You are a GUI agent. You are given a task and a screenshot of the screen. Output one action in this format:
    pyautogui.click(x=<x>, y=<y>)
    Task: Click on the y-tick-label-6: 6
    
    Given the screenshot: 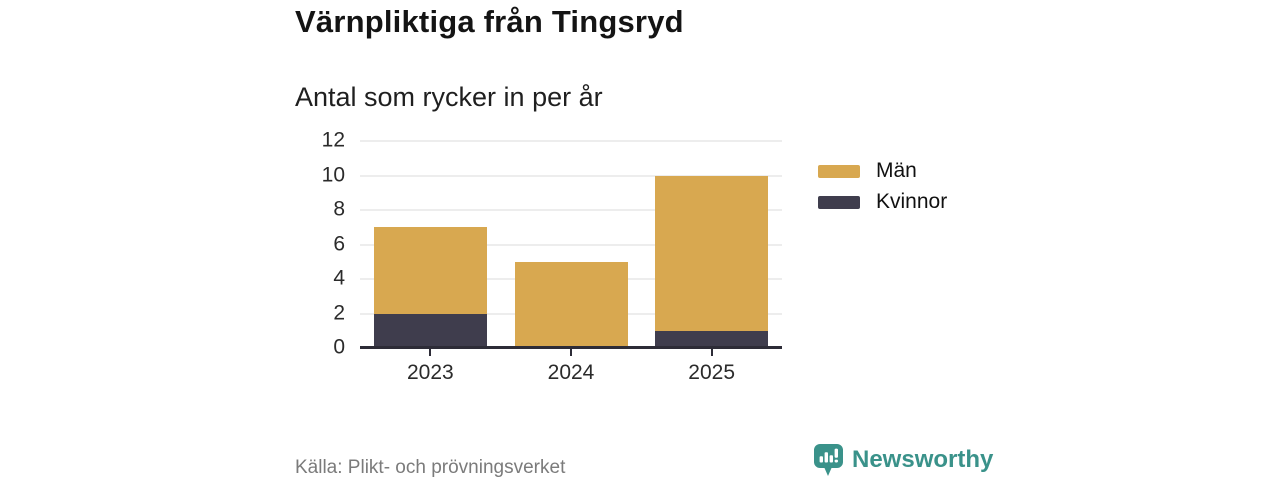 What is the action you would take?
    pyautogui.click(x=339, y=244)
    